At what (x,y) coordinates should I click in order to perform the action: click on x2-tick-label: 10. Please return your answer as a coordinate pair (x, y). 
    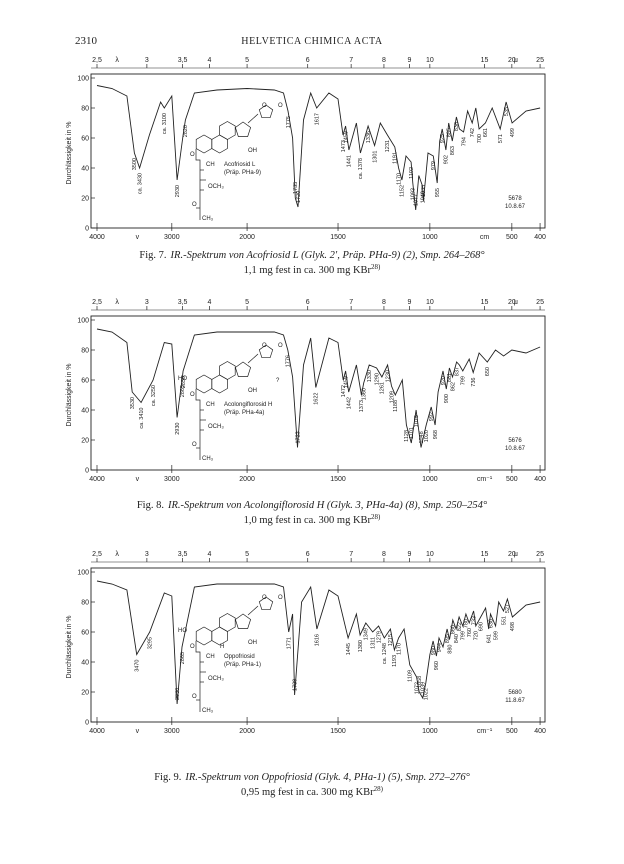
    Looking at the image, I should click on (430, 302).